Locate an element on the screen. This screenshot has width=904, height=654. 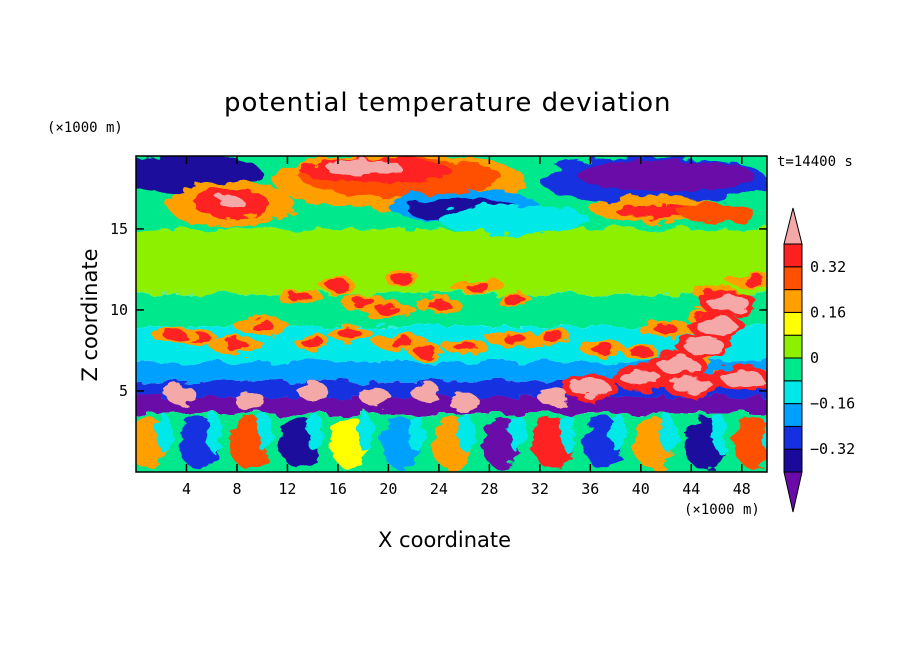
x-tick-label: 28 is located at coordinates (489, 489).